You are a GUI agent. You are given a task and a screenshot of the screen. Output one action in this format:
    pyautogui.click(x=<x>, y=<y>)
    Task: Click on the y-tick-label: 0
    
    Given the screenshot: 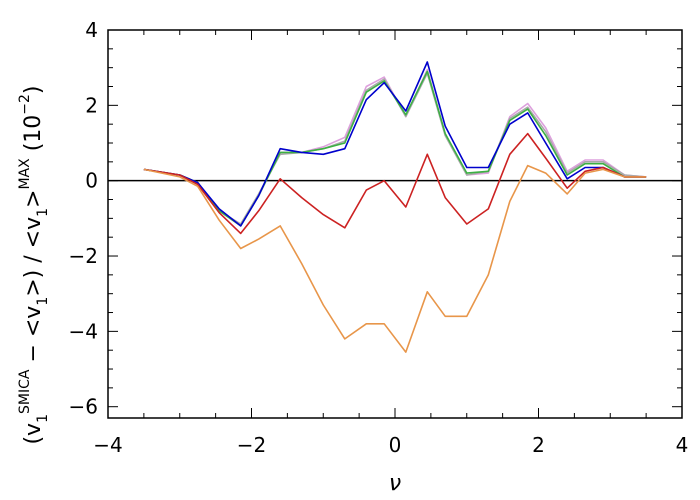 What is the action you would take?
    pyautogui.click(x=91, y=181)
    